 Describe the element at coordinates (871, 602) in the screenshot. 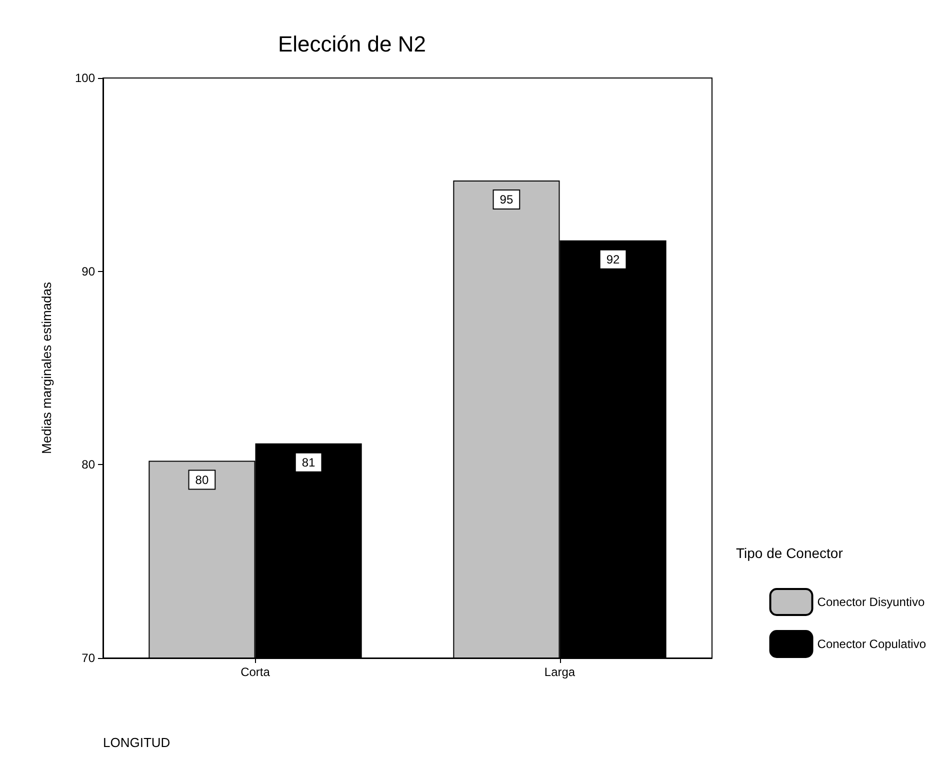

I see `legend-label: Conector Disyuntivo` at that location.